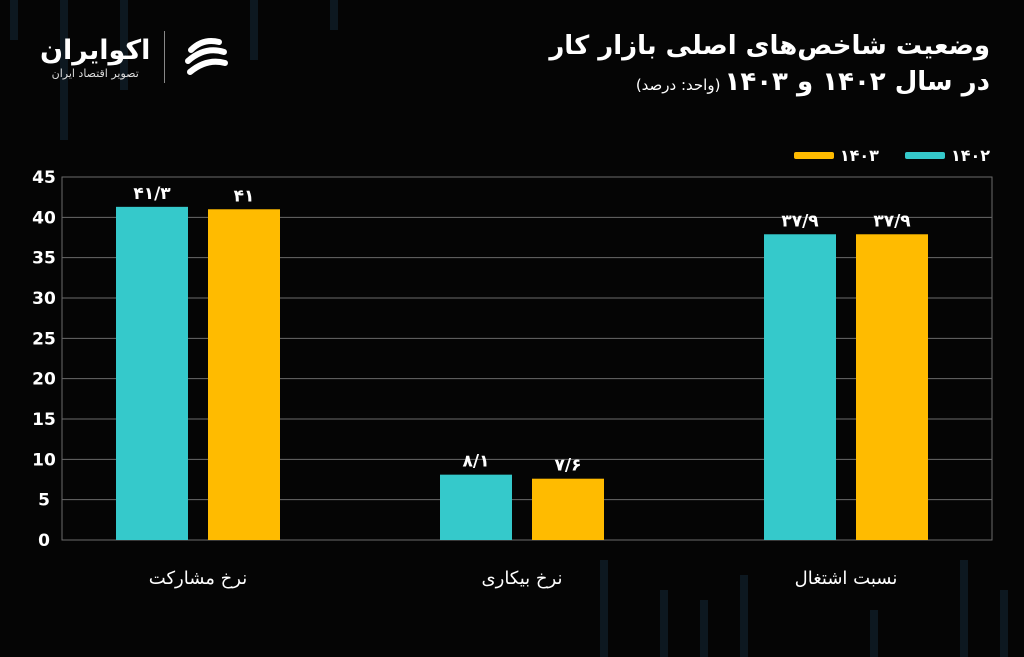 This screenshot has height=657, width=1024. I want to click on x-category-label: نرخ مشارکت, so click(198, 578).